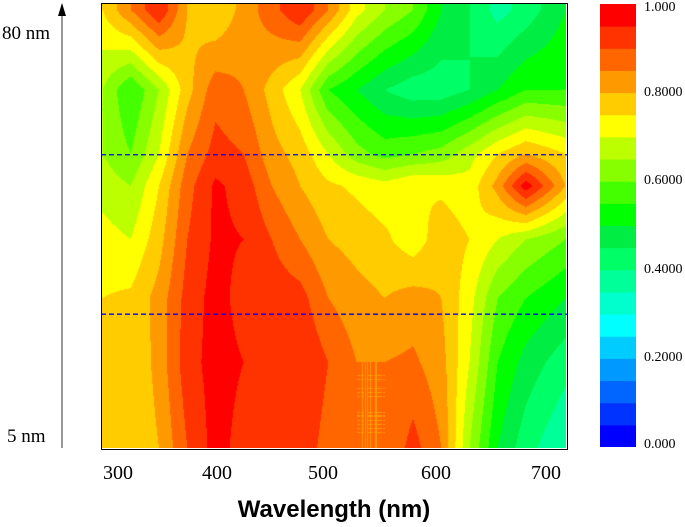 The height and width of the screenshot is (527, 685). What do you see at coordinates (217, 473) in the screenshot?
I see `x-tick-400: 400` at bounding box center [217, 473].